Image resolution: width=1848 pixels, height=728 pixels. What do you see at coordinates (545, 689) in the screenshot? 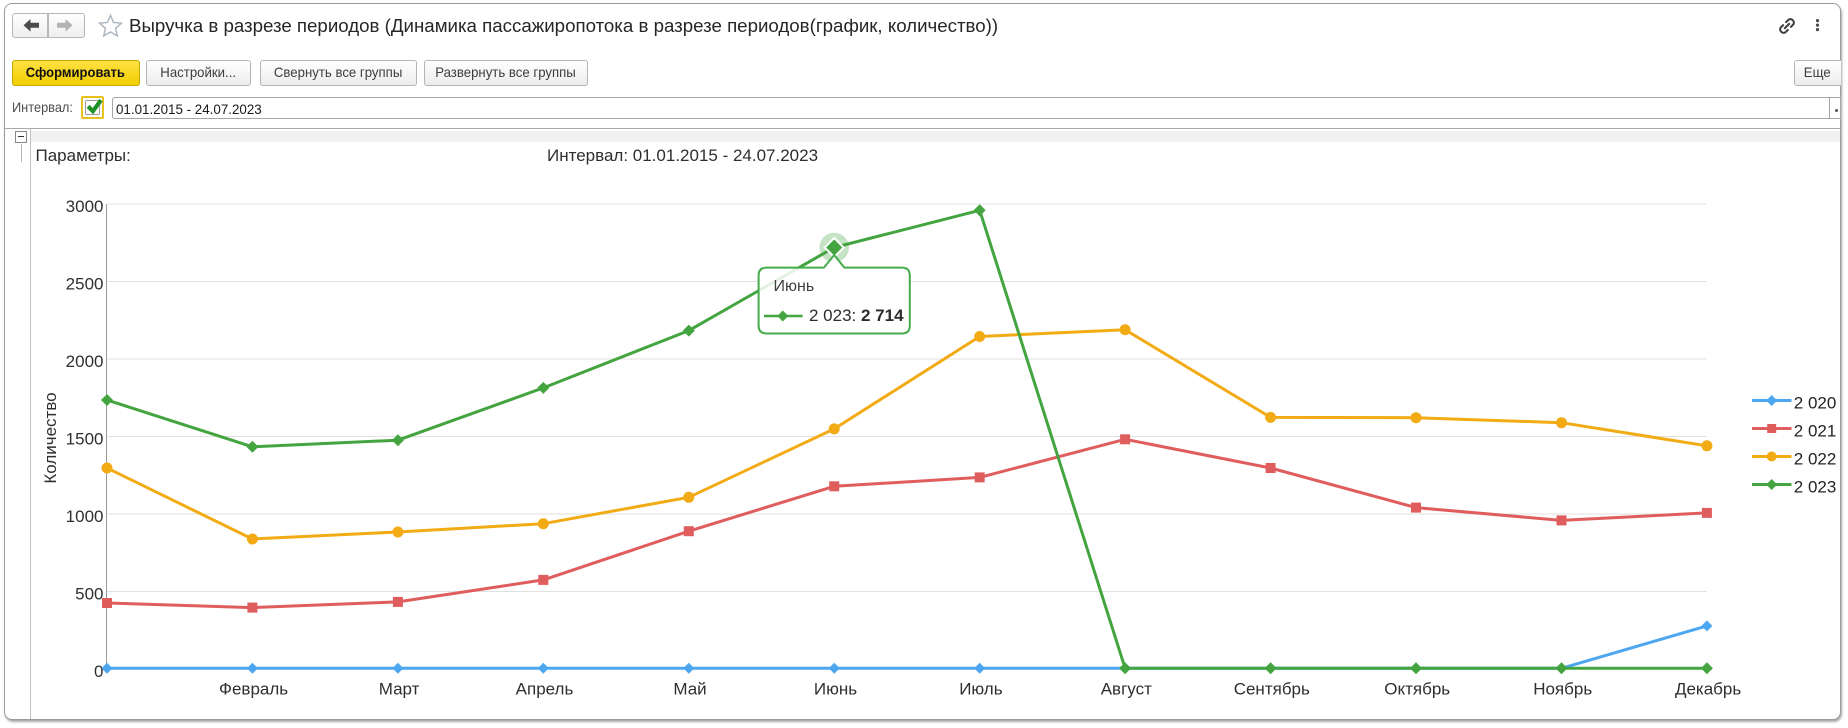
I see `svg-text: Апрель` at bounding box center [545, 689].